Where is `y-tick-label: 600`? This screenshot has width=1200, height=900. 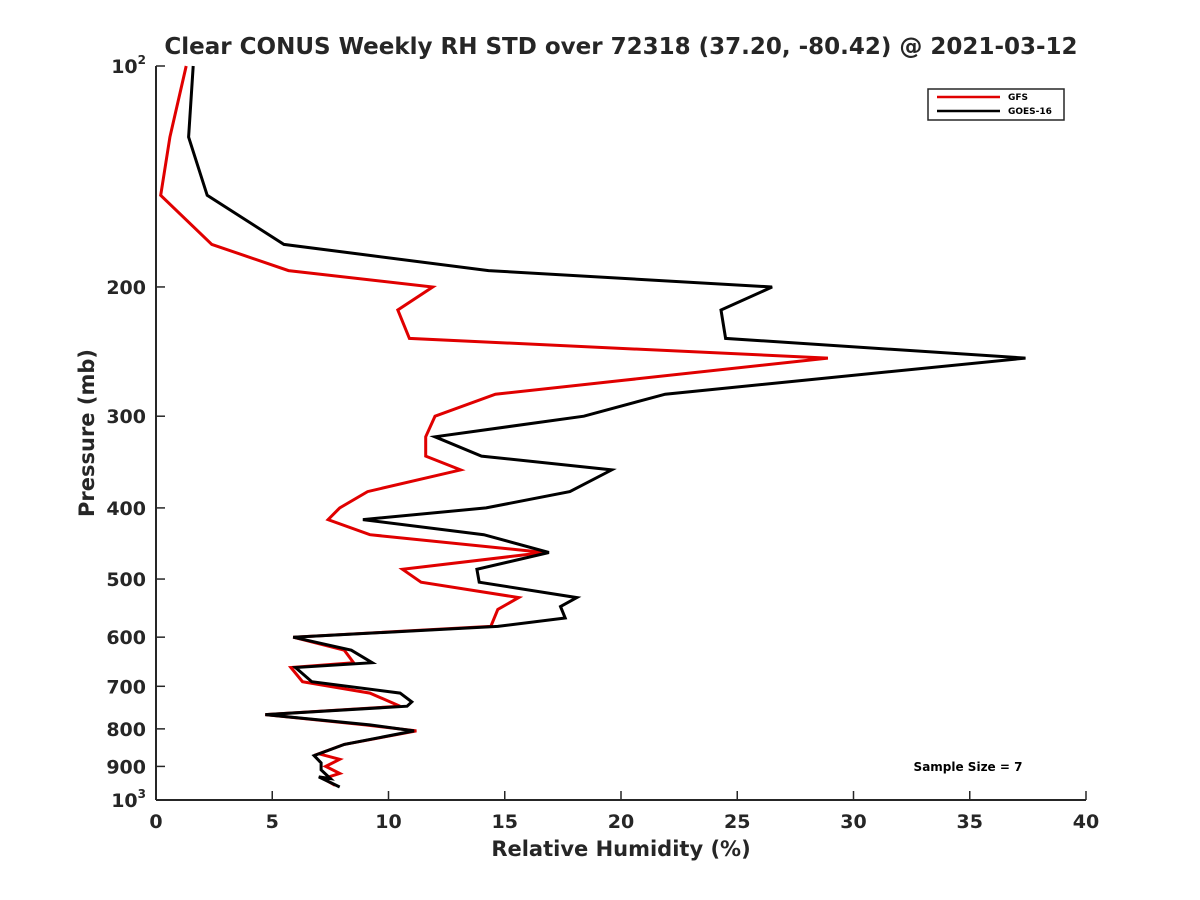
y-tick-label: 600 is located at coordinates (126, 638).